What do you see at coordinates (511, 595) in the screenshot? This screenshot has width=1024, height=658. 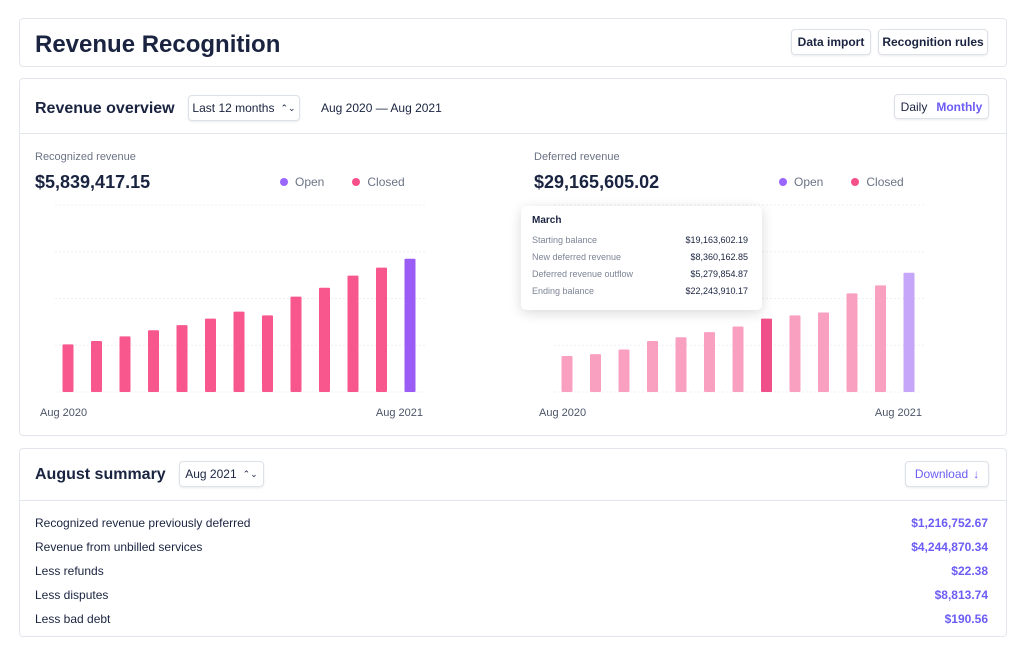 I see `summary-row: Less disputes $8,813.74` at bounding box center [511, 595].